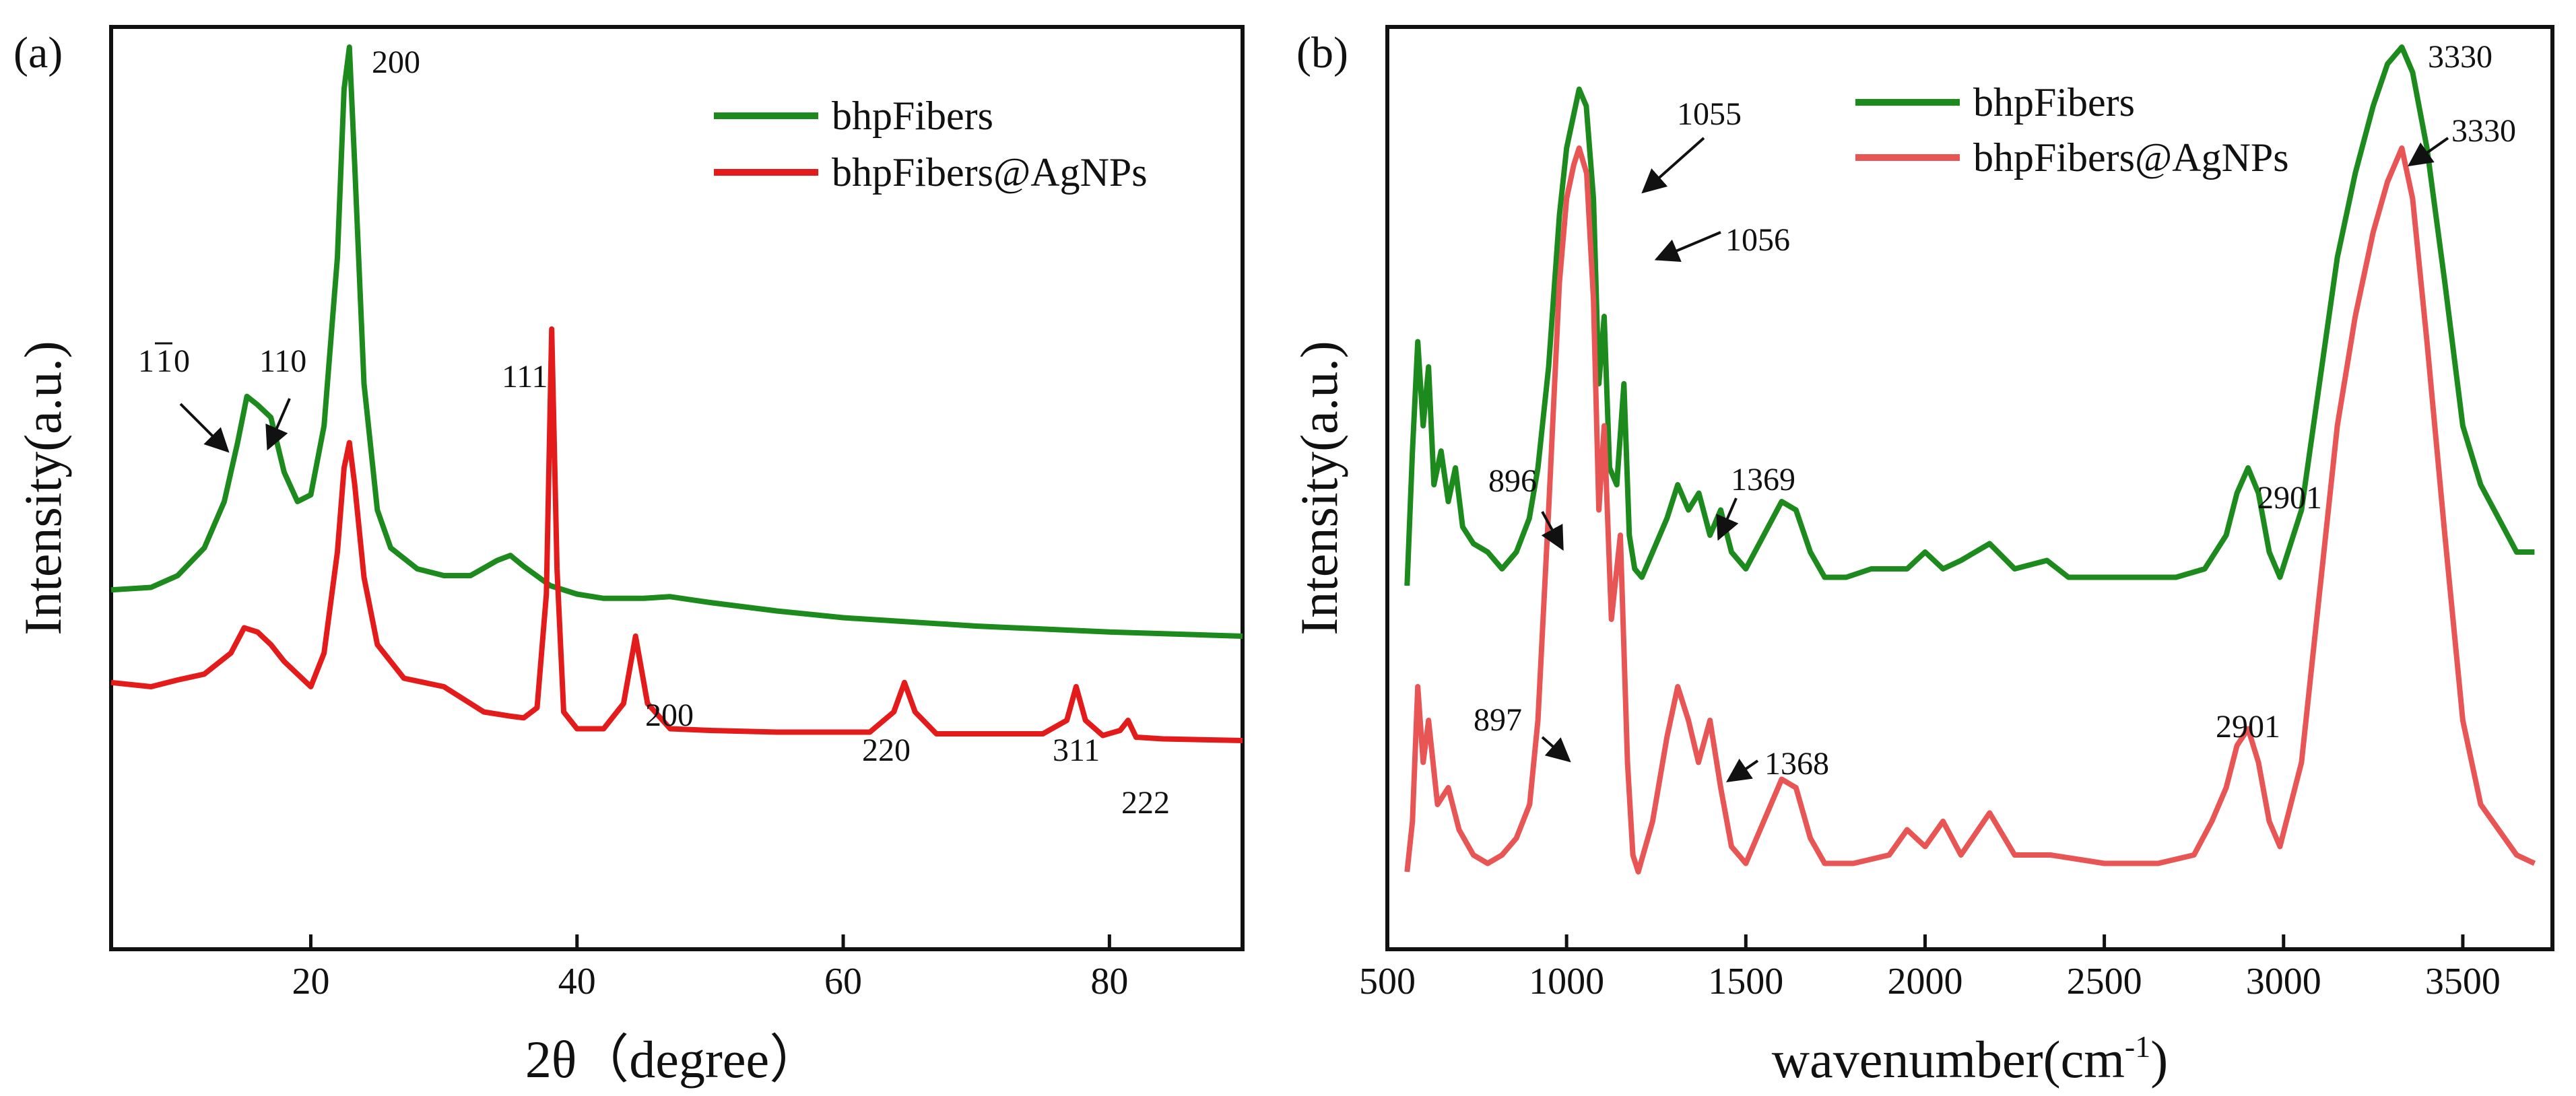 This screenshot has height=1096, width=2576. I want to click on peak-label-1-10: 1 1 0, so click(164, 361).